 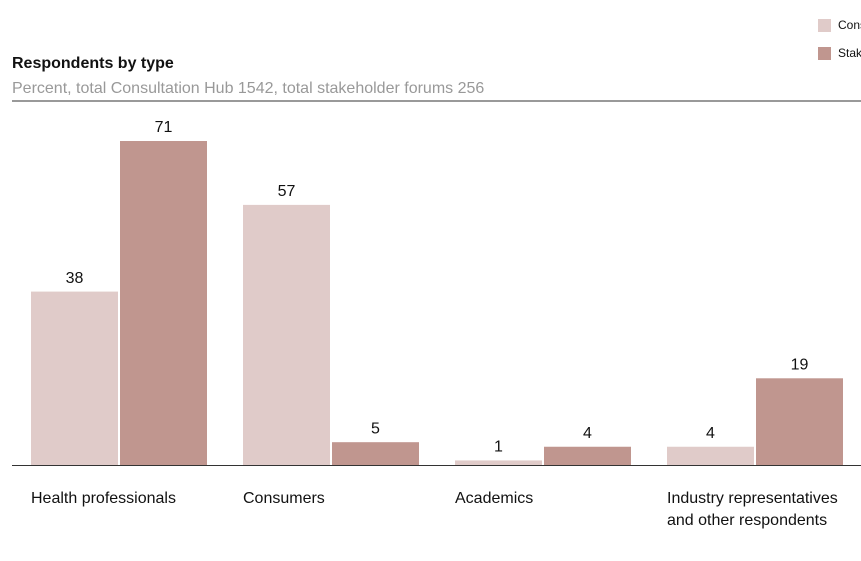 What do you see at coordinates (849, 53) in the screenshot?
I see `legend-label: Stakeholder Forums` at bounding box center [849, 53].